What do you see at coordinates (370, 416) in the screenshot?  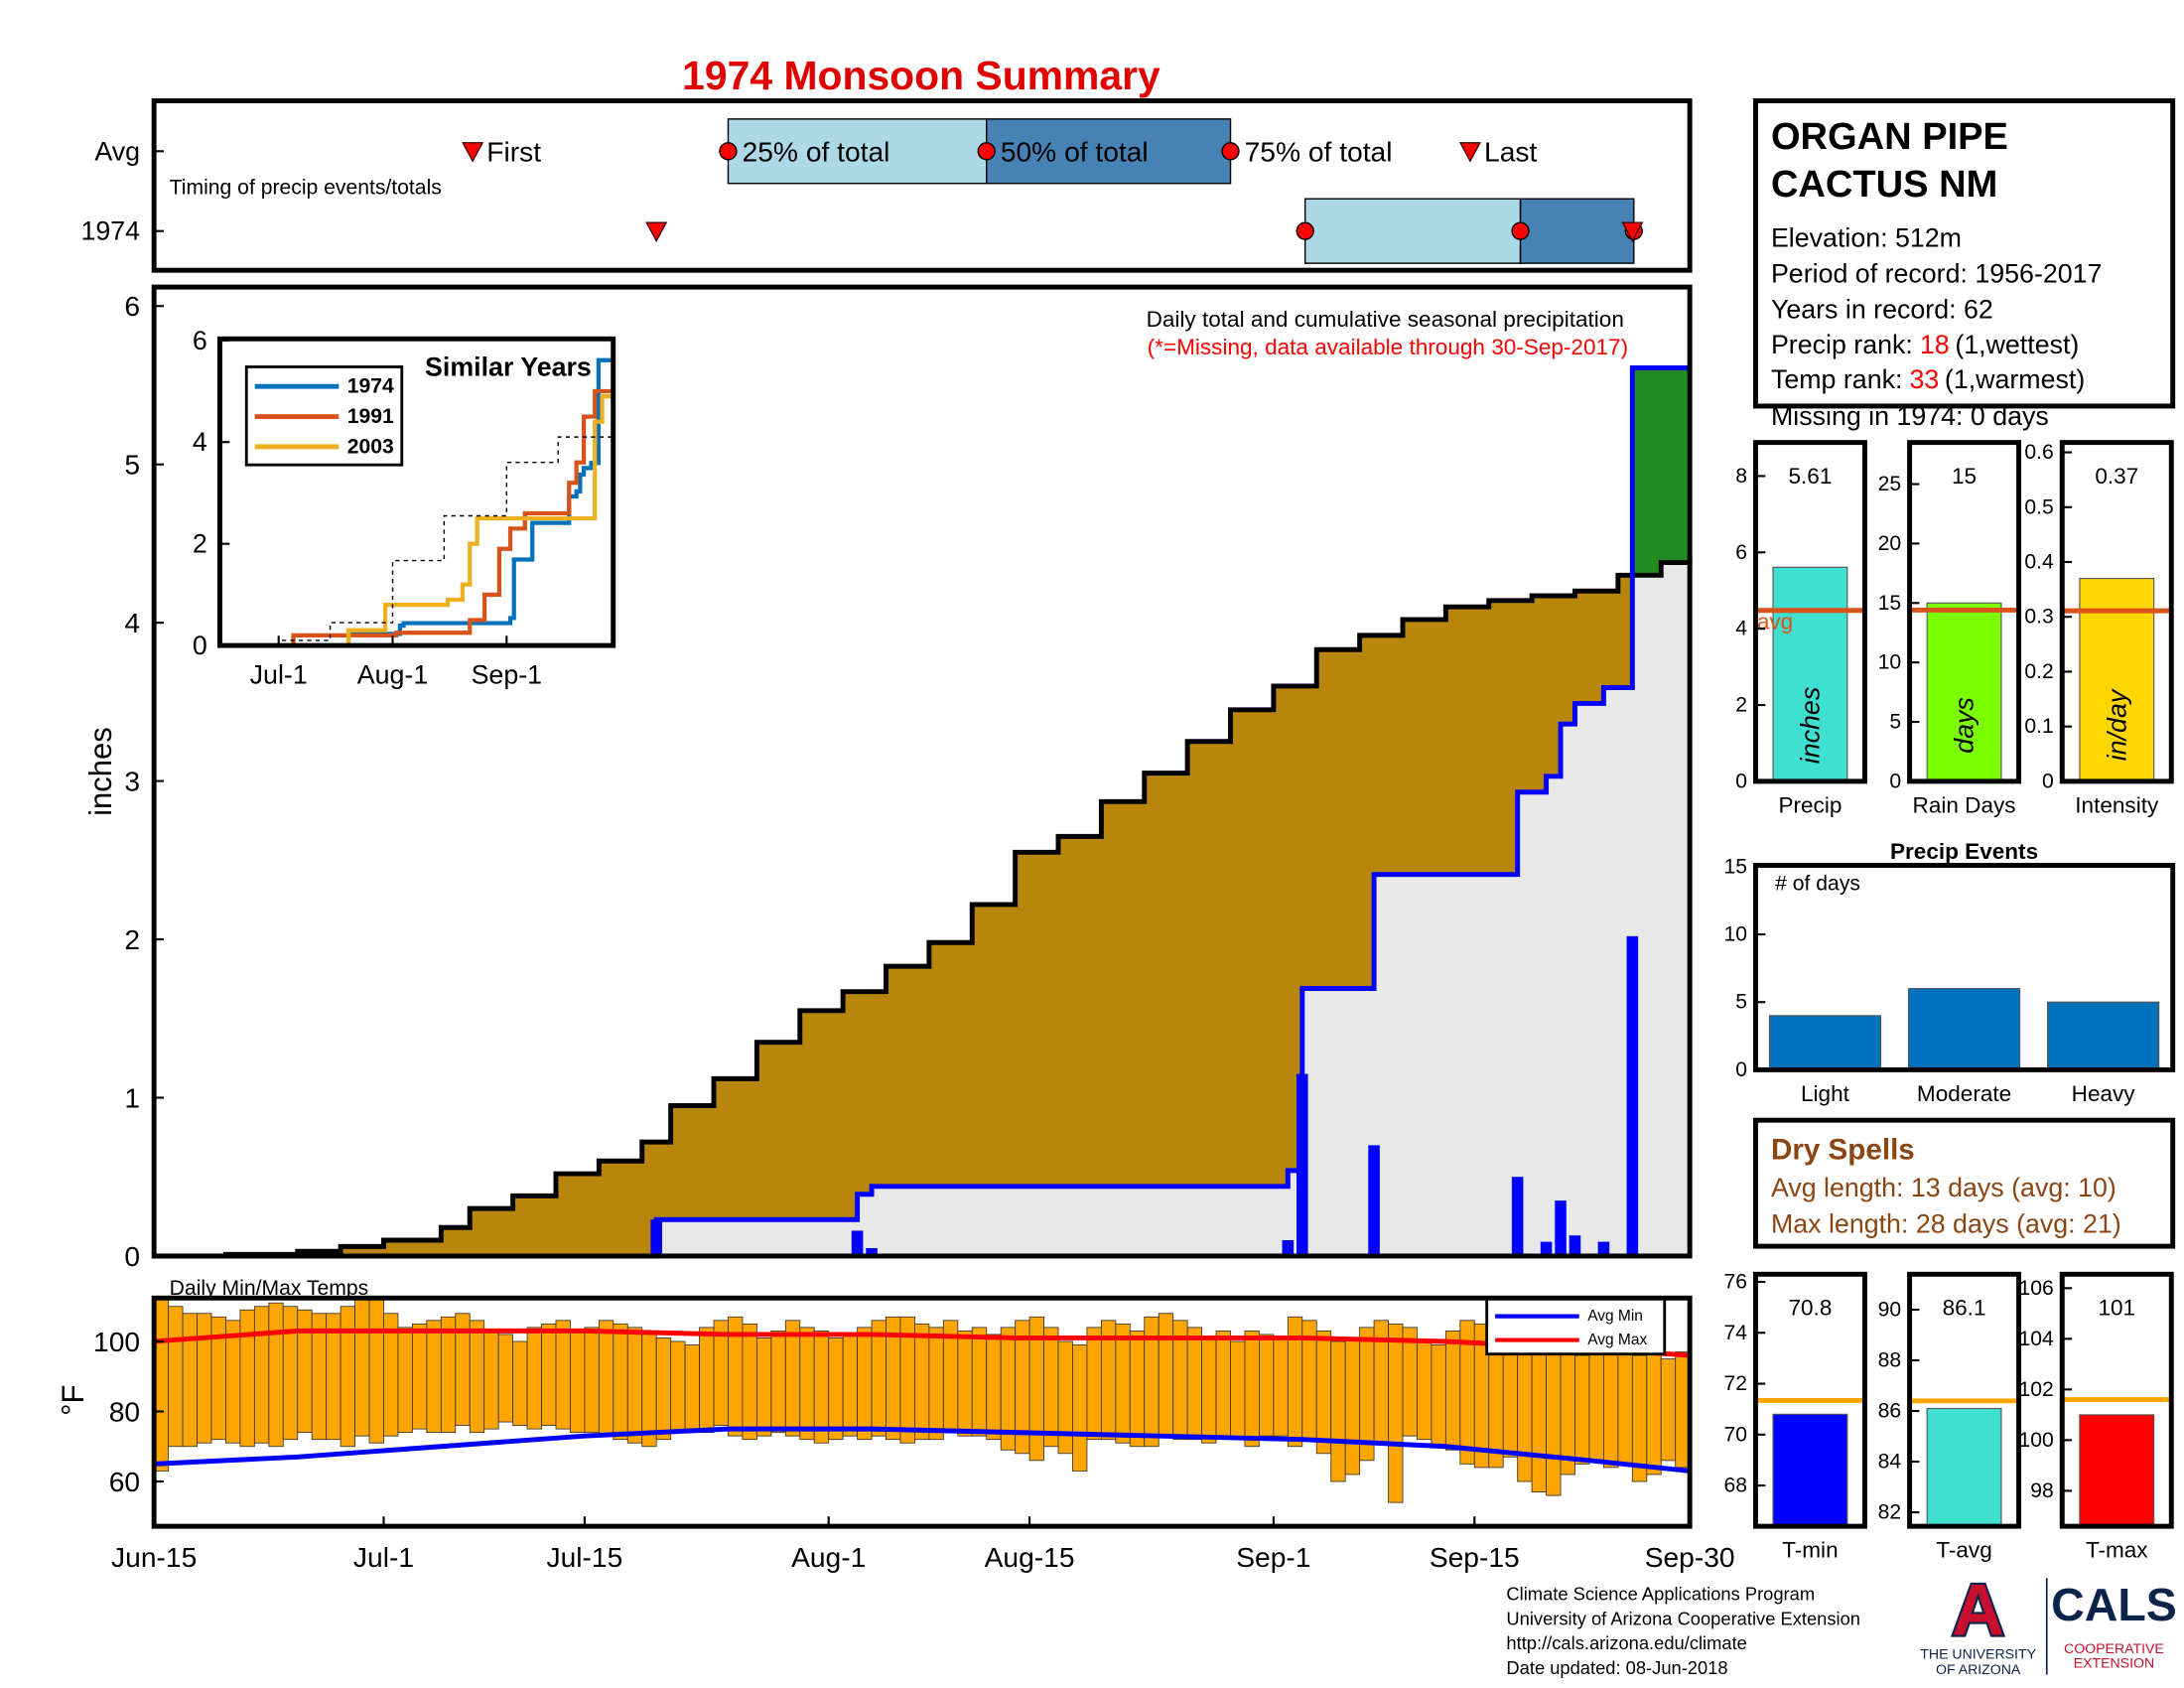 I see `legend-label: 1991` at bounding box center [370, 416].